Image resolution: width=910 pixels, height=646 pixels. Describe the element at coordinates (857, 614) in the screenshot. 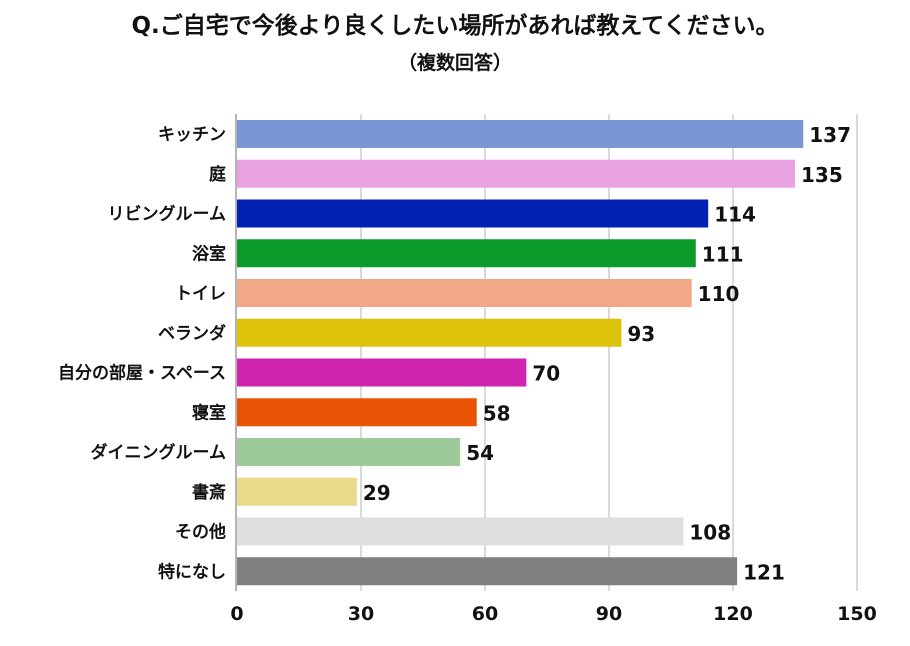

I see `x-tick-label: 150` at that location.